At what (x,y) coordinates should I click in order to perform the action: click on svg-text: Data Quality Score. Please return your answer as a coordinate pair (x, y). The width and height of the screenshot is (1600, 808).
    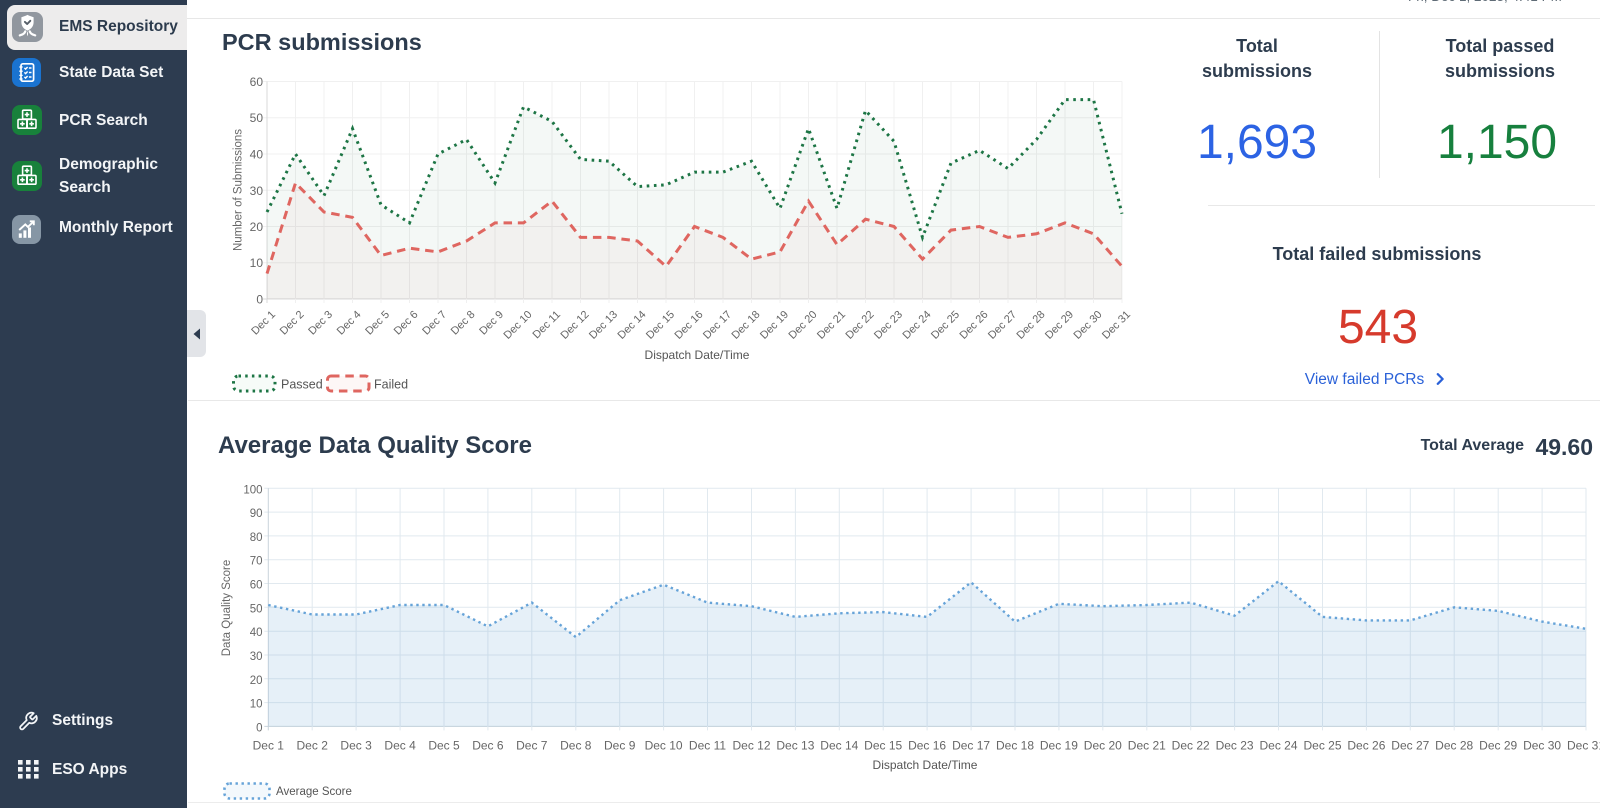
    Looking at the image, I should click on (227, 608).